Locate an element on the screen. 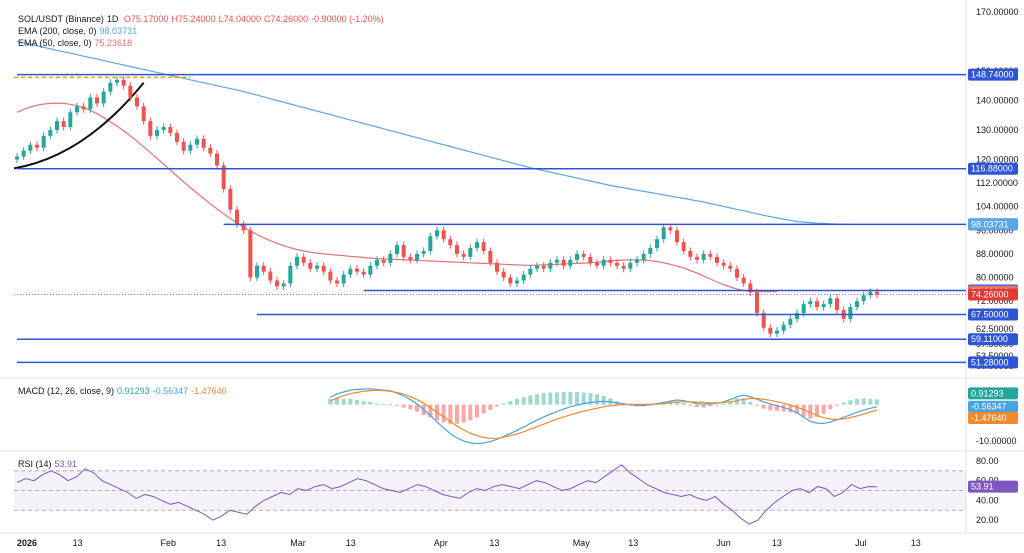 This screenshot has height=553, width=1024. ema200-label: 98.03731 is located at coordinates (990, 224).